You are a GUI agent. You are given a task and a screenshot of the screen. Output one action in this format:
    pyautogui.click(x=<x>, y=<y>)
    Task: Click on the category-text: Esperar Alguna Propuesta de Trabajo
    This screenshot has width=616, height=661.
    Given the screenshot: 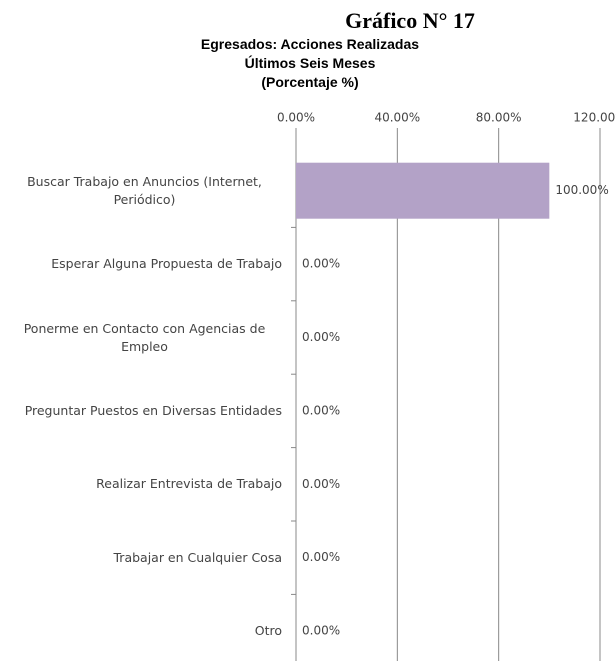 What is the action you would take?
    pyautogui.click(x=166, y=264)
    